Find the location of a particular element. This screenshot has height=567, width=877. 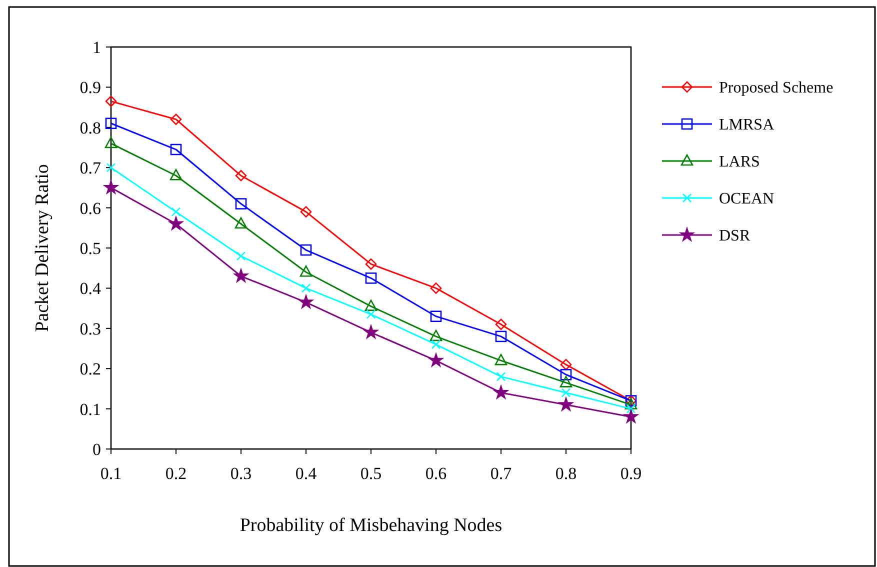

y-tick-label: 0.5 is located at coordinates (90, 248).